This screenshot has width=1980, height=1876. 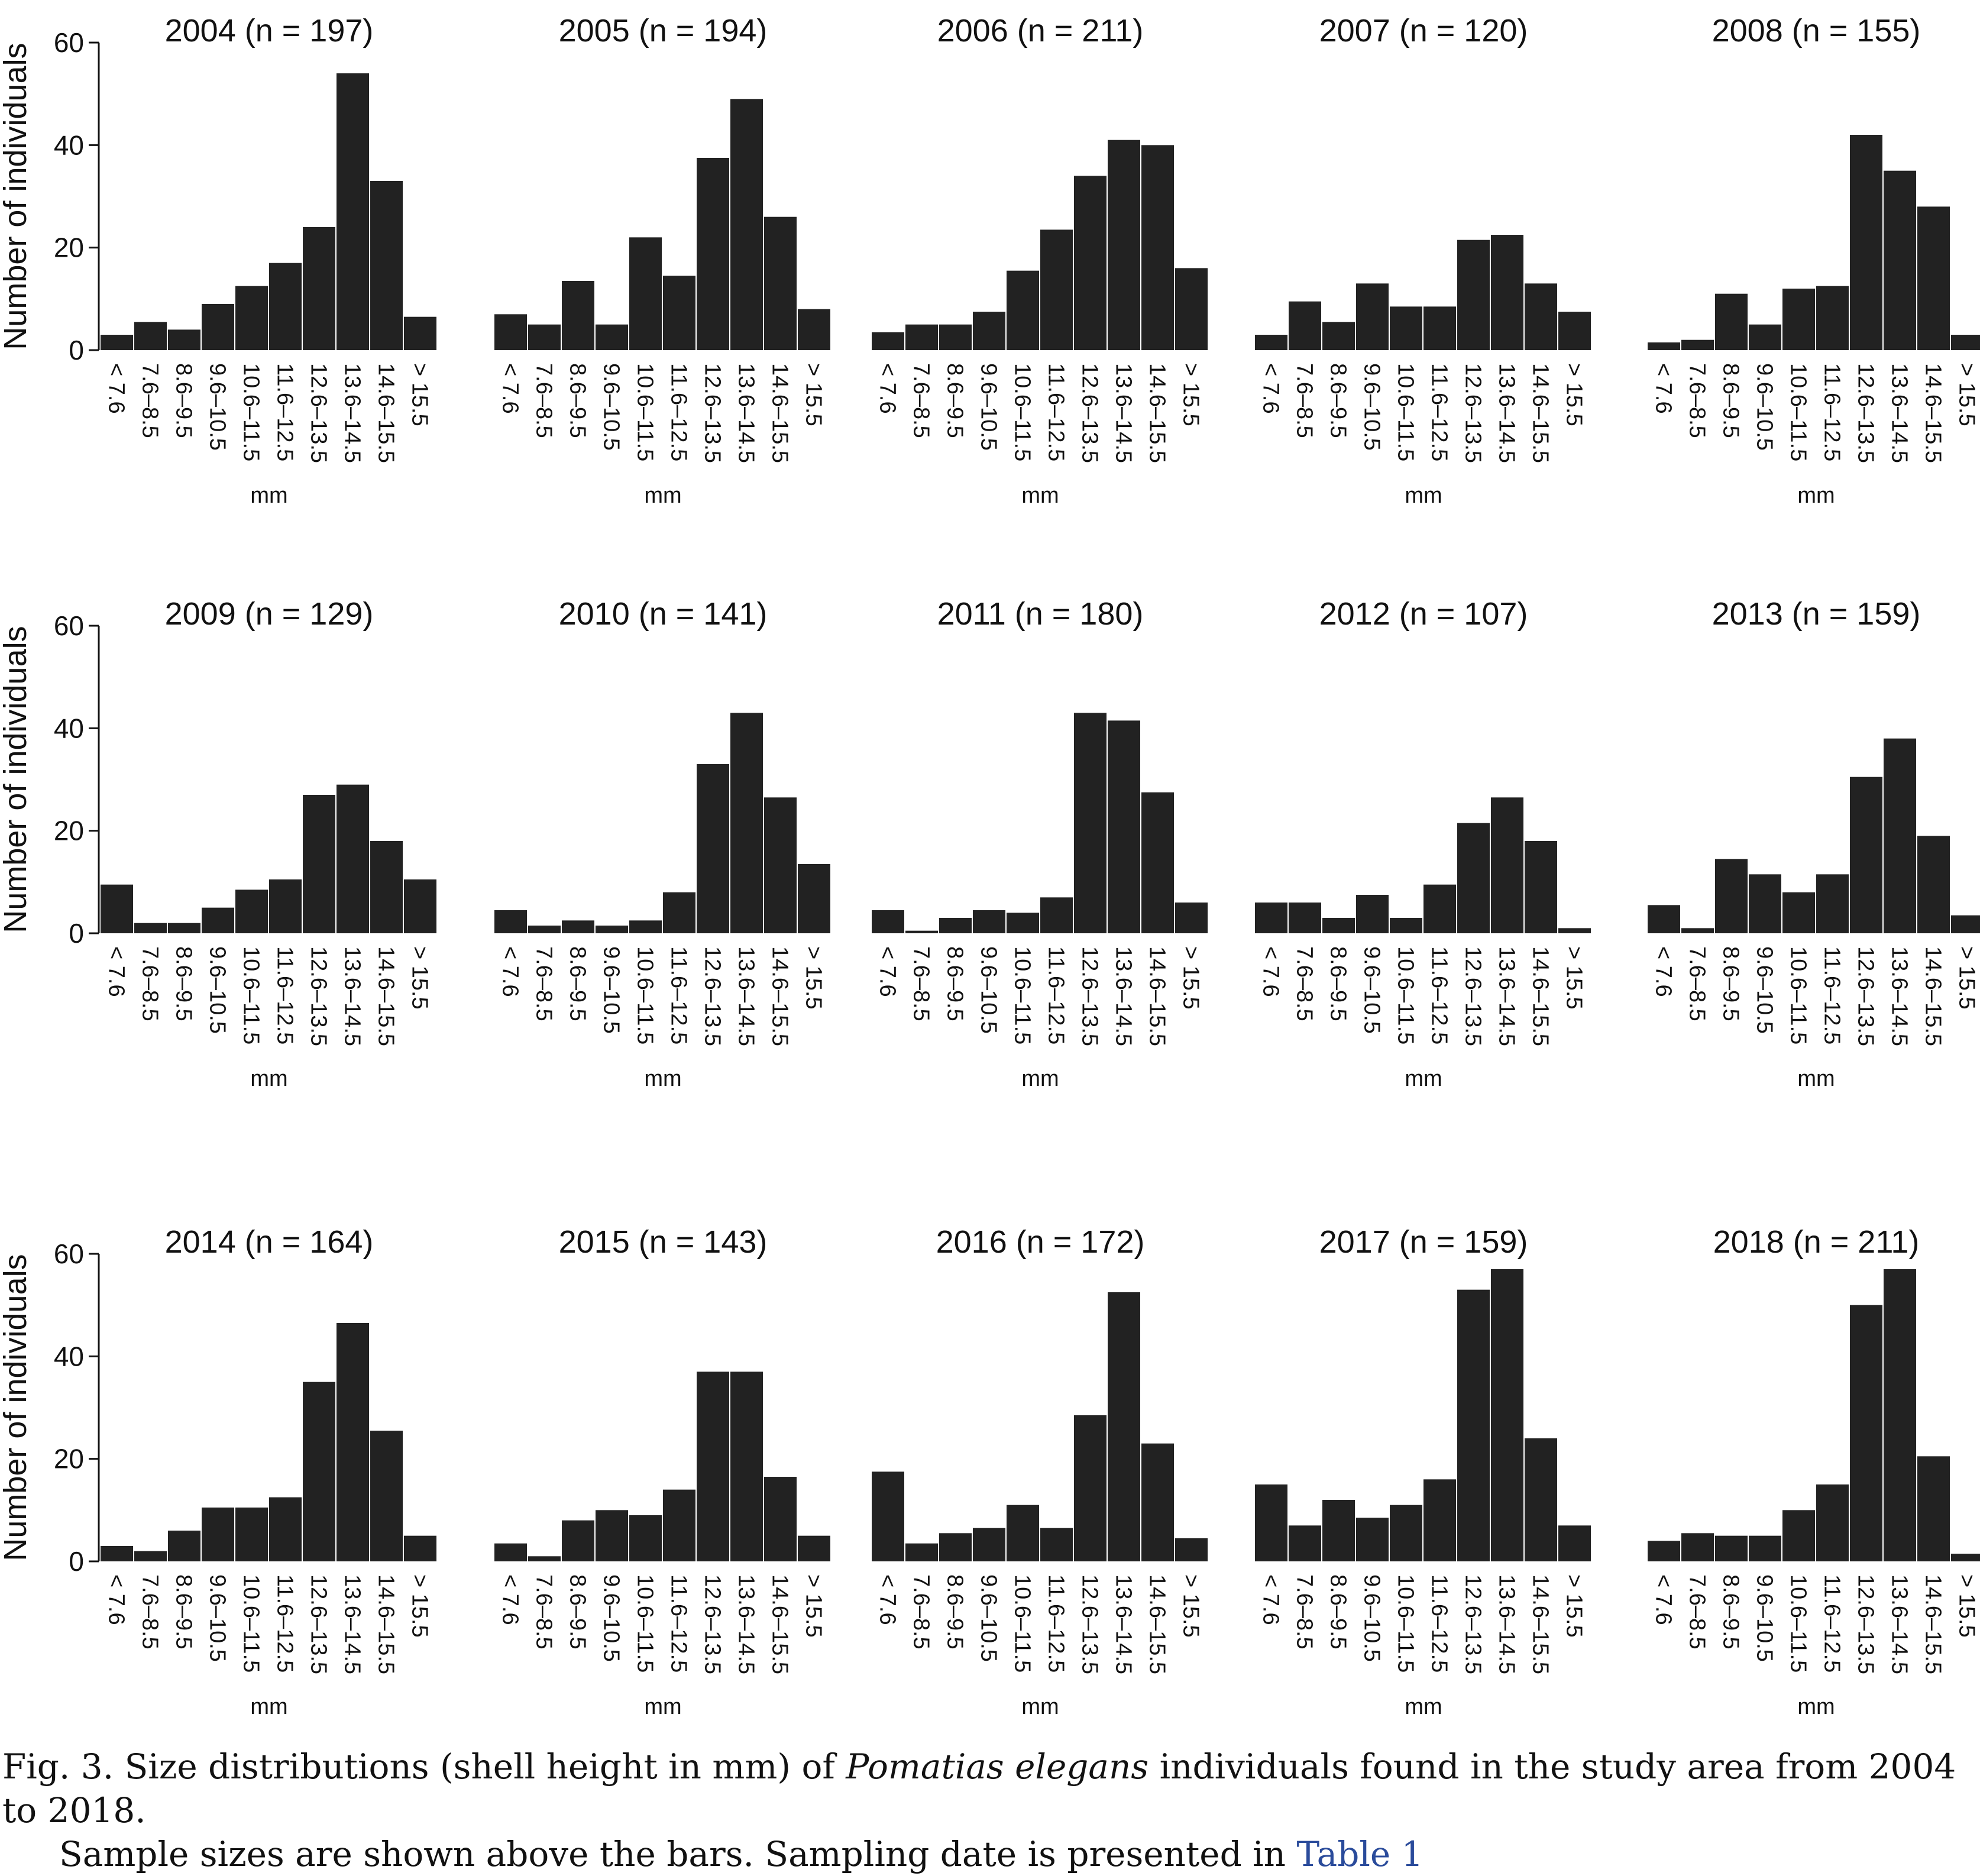 What do you see at coordinates (69, 43) in the screenshot?
I see `y-tick-label: 60` at bounding box center [69, 43].